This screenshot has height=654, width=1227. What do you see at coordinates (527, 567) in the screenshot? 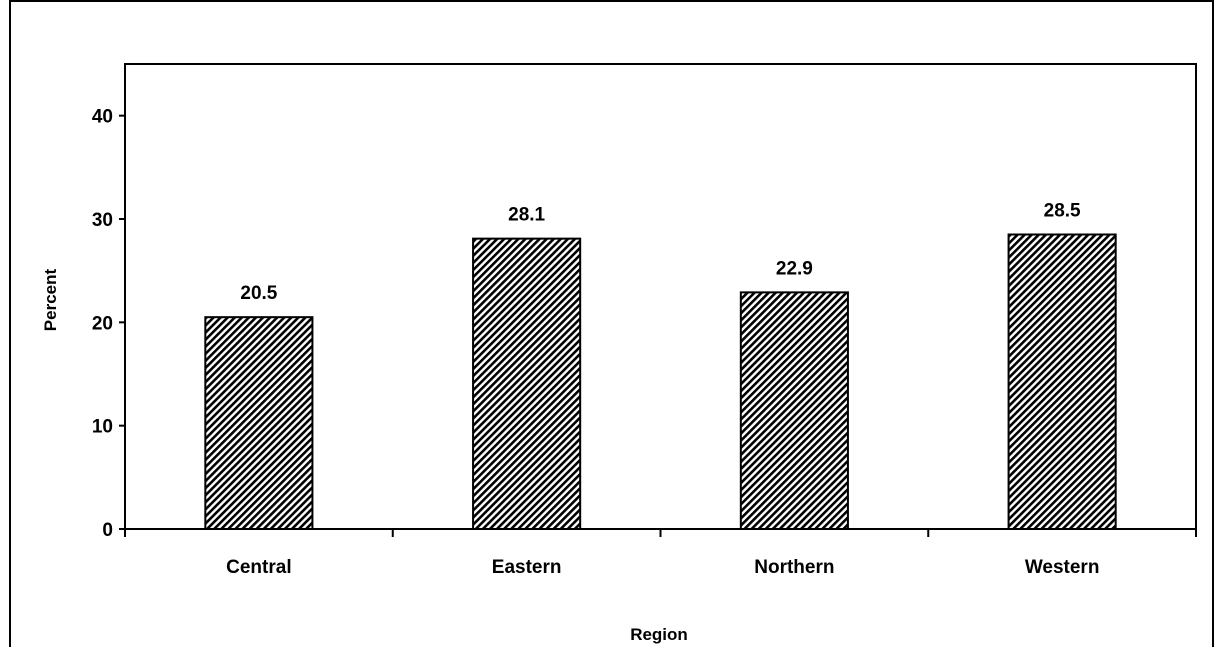
I see `x-tick-label: Eastern` at bounding box center [527, 567].